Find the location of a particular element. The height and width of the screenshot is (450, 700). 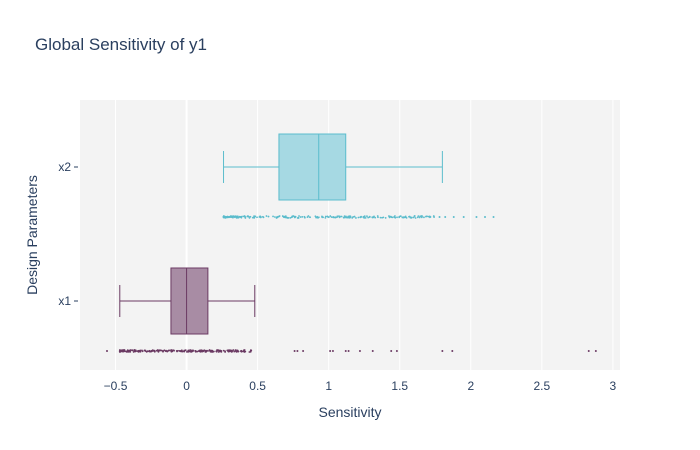

y-tick-label: x2 is located at coordinates (64, 167).